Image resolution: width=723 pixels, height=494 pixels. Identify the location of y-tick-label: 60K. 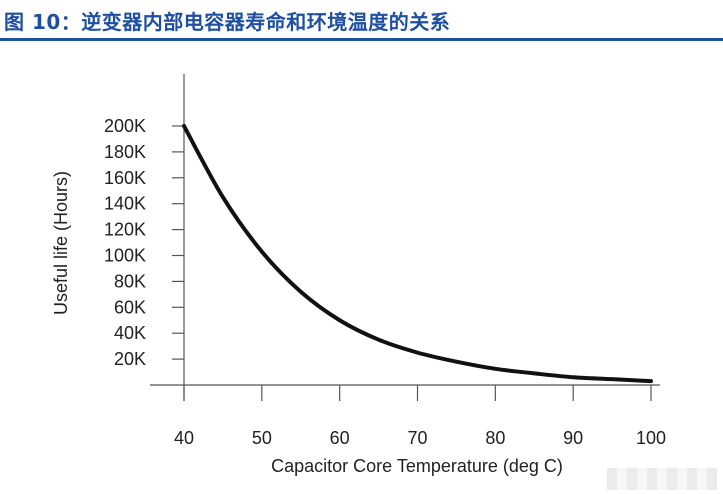
(130, 307).